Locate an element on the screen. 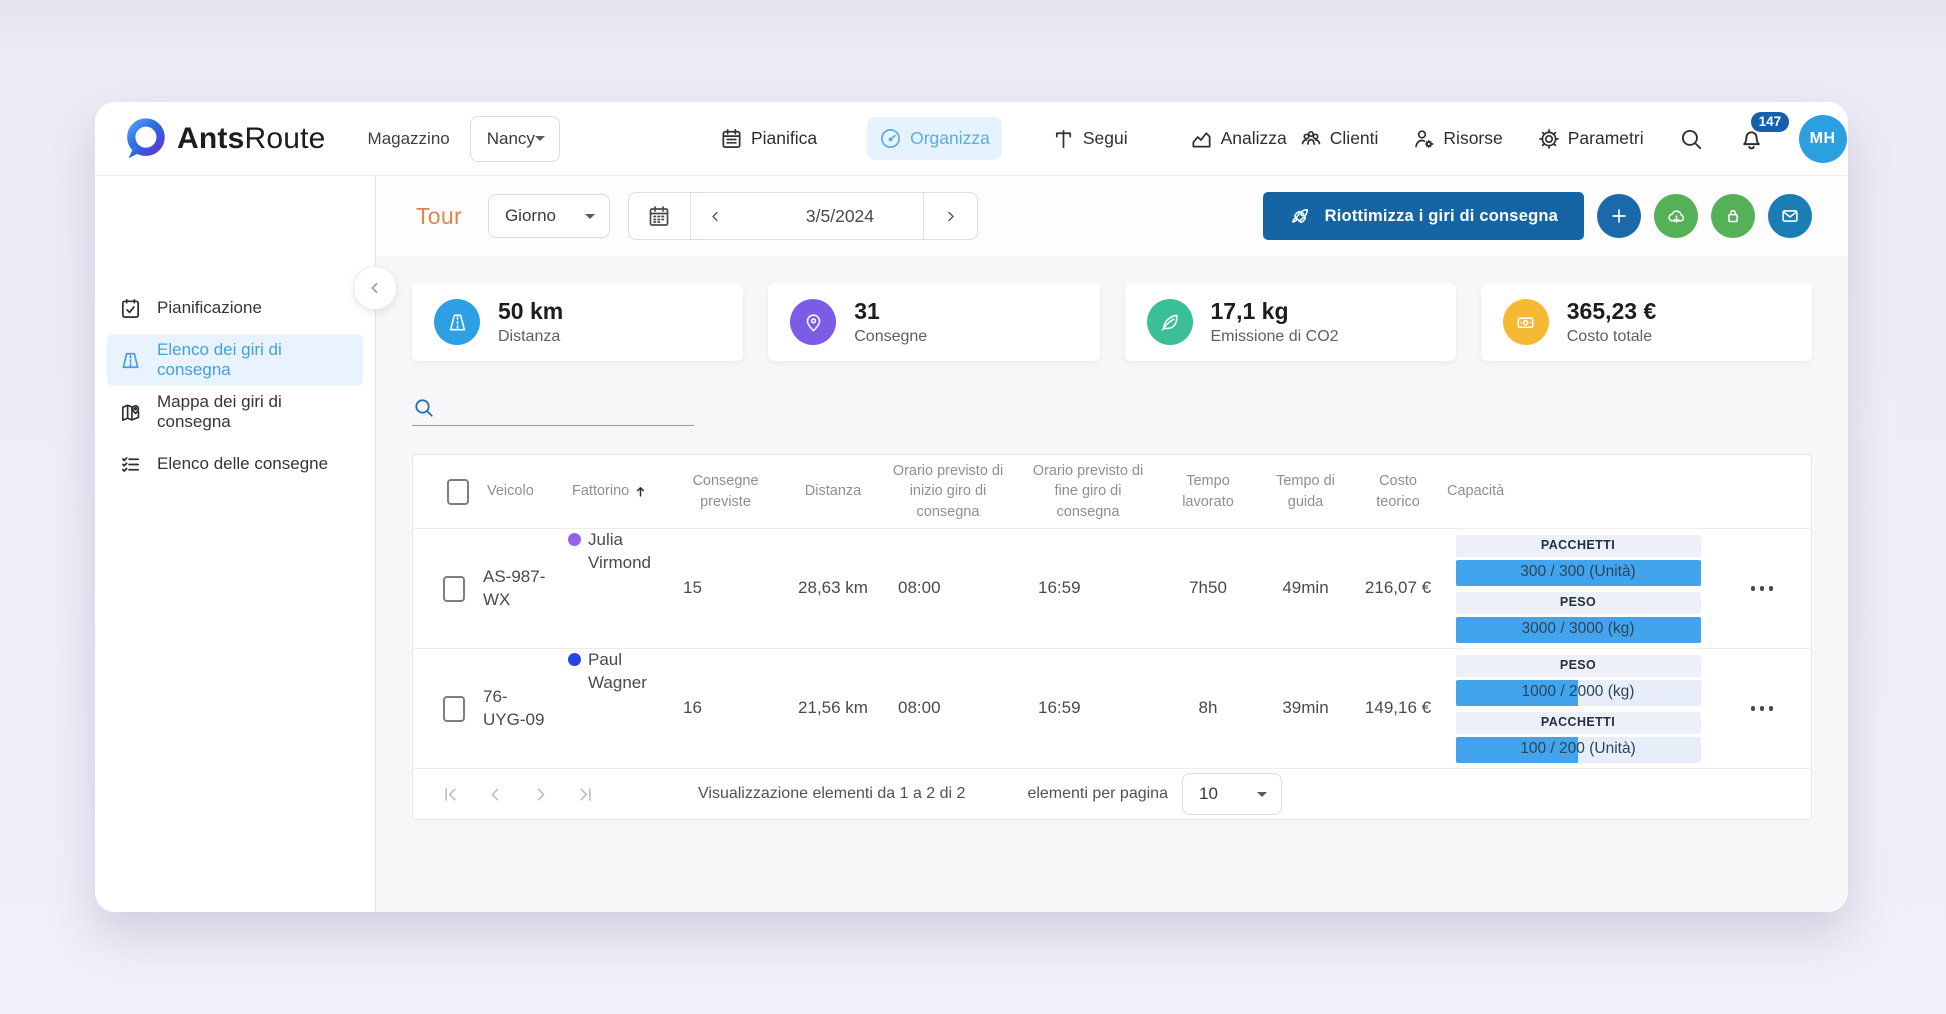 The image size is (1946, 1014). banknote-icon is located at coordinates (1525, 322).